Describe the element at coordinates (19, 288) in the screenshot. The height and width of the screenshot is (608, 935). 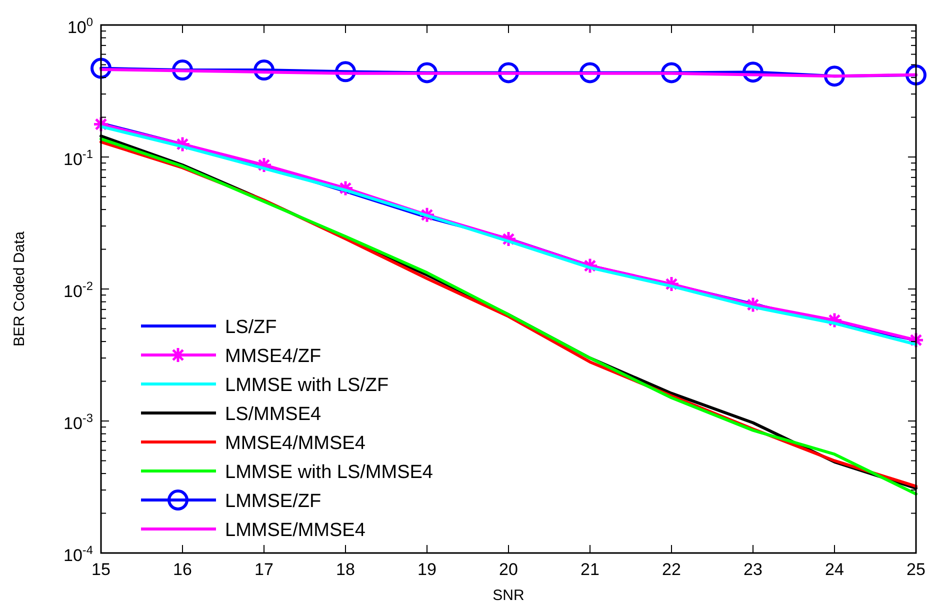
I see `y-axis-title: BER Coded Data` at that location.